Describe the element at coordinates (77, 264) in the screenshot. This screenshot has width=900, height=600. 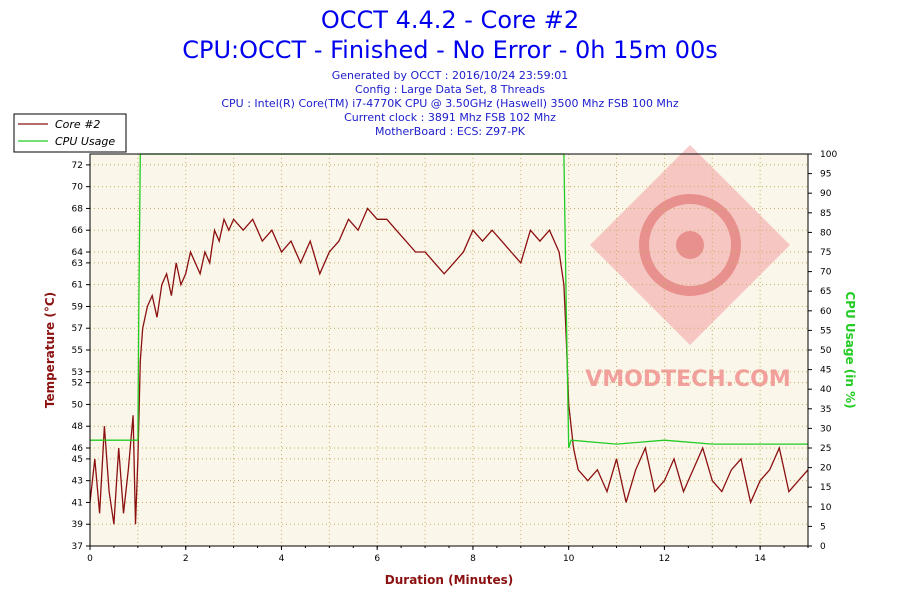
I see `y-left-tick-label: 63` at that location.